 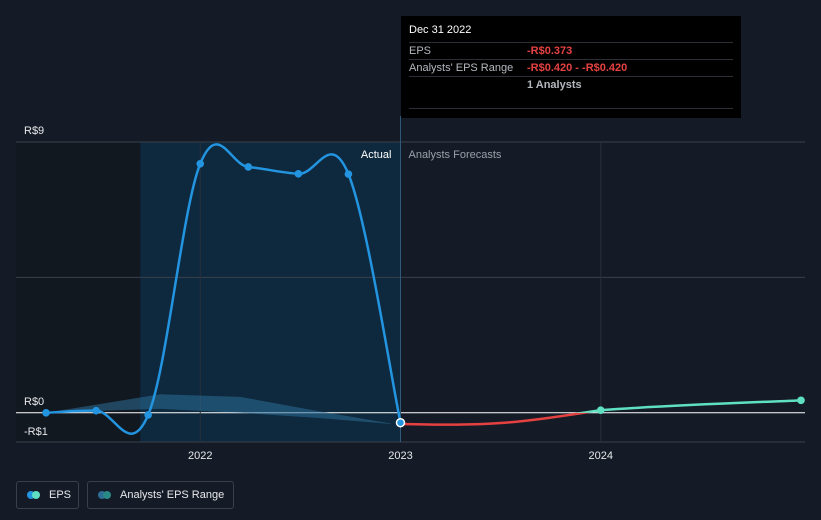 What do you see at coordinates (218, 409) in the screenshot?
I see `analysts-range-band` at bounding box center [218, 409].